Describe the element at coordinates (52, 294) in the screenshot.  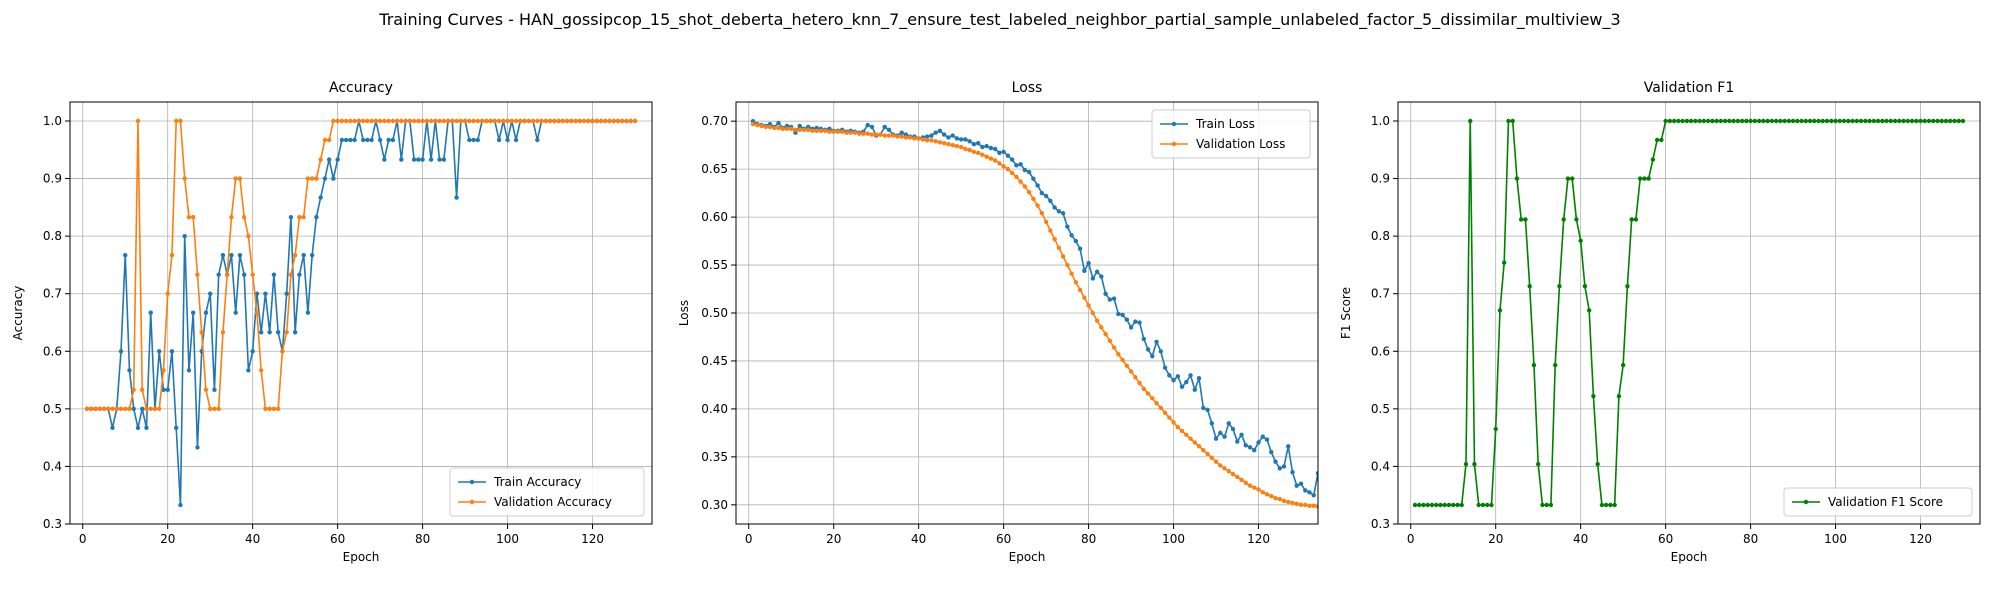
I see `y-tick-label: 0.7` at that location.